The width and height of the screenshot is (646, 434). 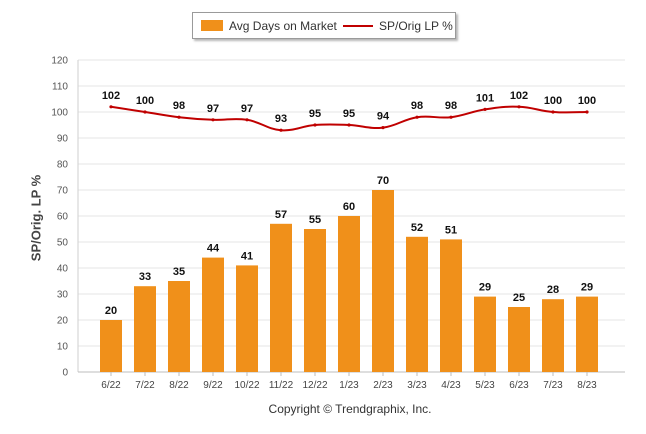 I want to click on bar-data-label: 20, so click(x=111, y=311).